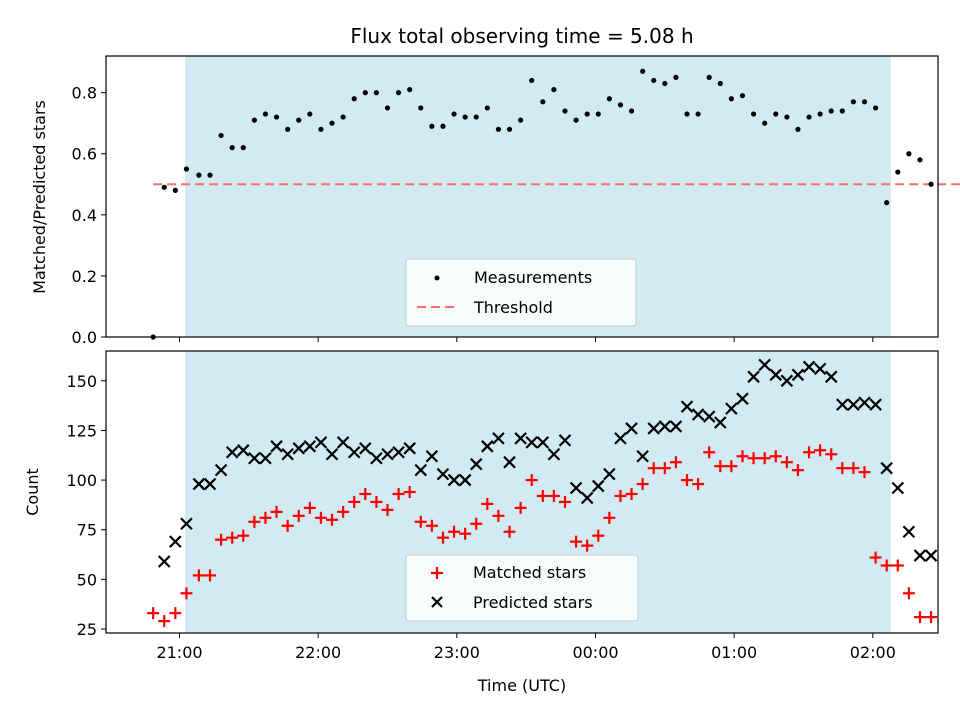 Image resolution: width=960 pixels, height=720 pixels. I want to click on y-tick-label: 0.2, so click(84, 276).